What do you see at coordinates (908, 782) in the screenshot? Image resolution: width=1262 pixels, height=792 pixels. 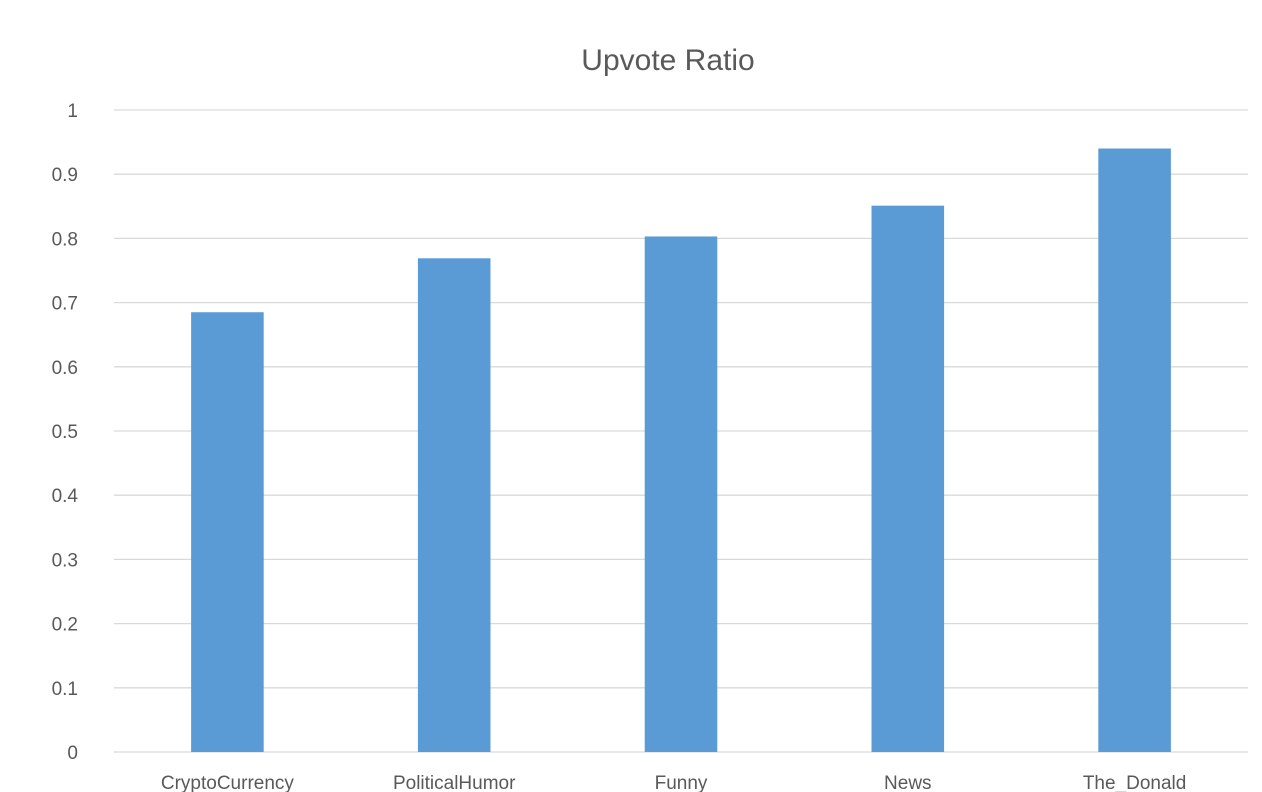 I see `x-category-label: News` at bounding box center [908, 782].